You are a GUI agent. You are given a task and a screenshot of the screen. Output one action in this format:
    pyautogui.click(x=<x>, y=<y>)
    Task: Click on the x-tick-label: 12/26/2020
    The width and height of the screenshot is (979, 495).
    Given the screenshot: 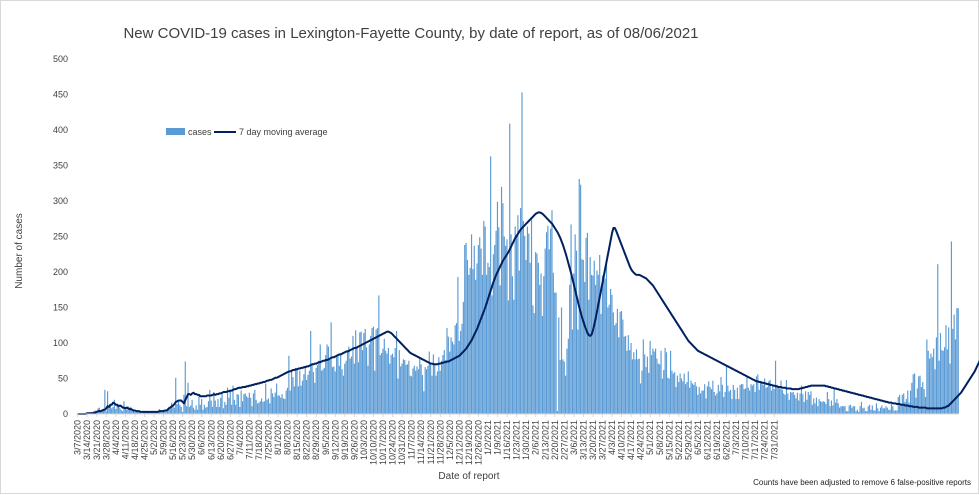 What is the action you would take?
    pyautogui.click(x=478, y=442)
    